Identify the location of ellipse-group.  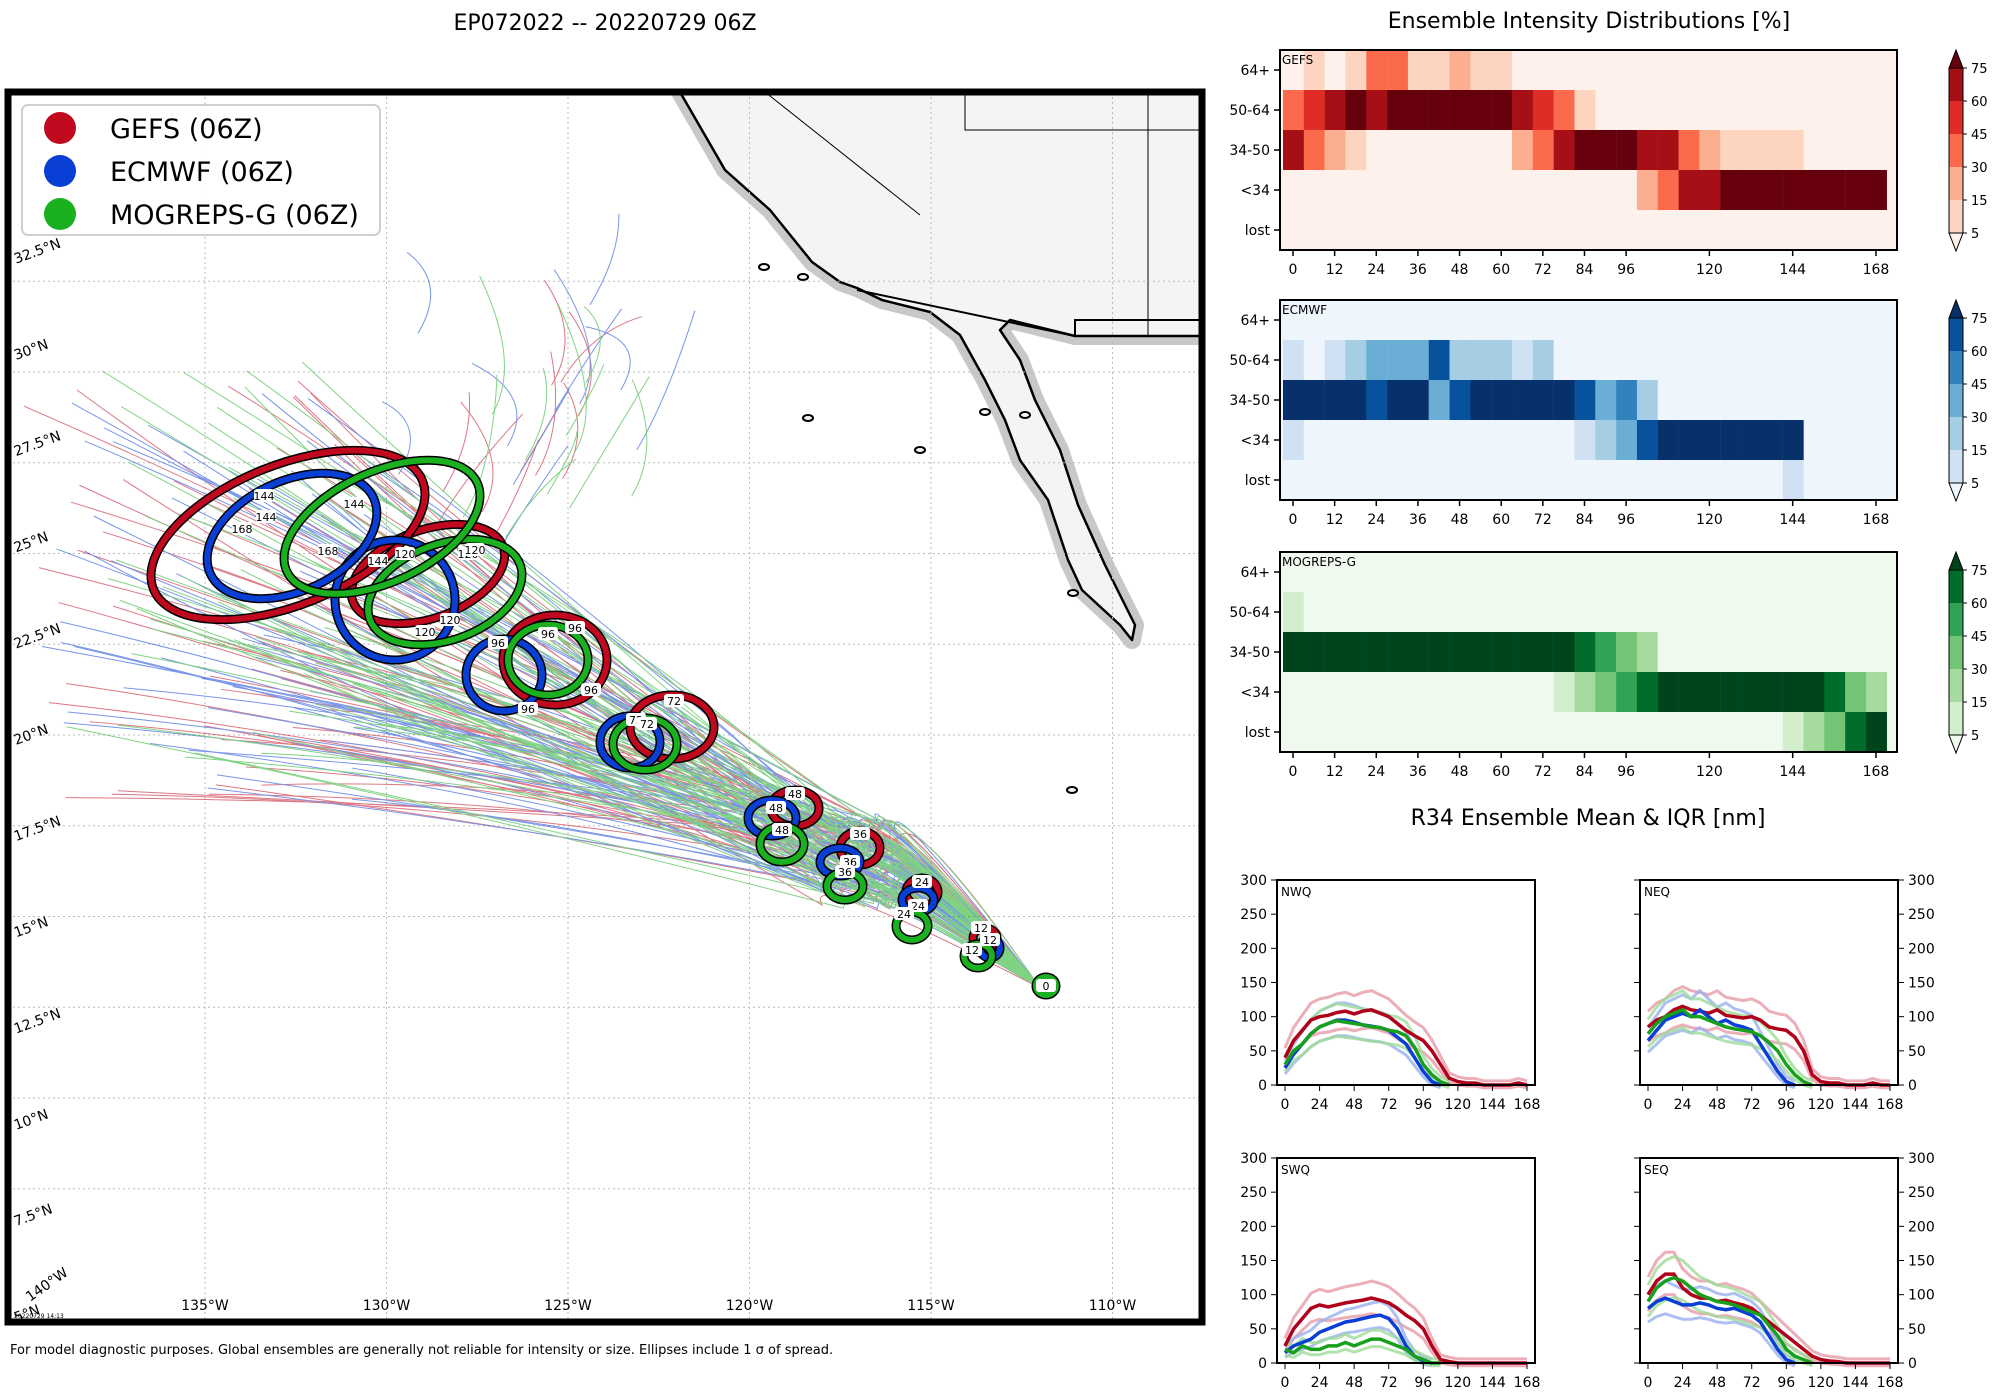
(288, 535).